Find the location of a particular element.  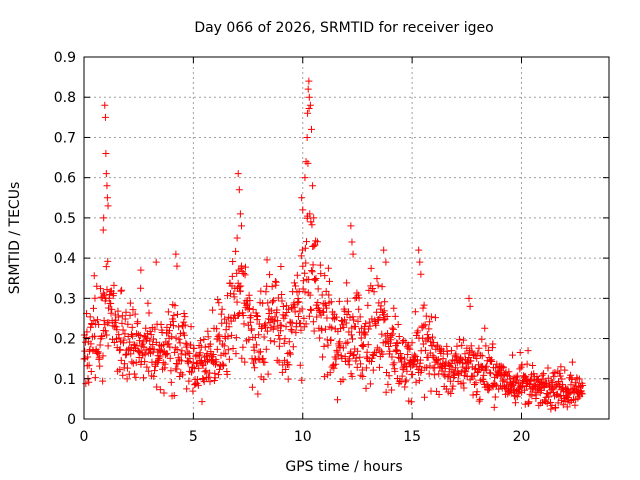

y-tick-label: 0.1 is located at coordinates (65, 380).